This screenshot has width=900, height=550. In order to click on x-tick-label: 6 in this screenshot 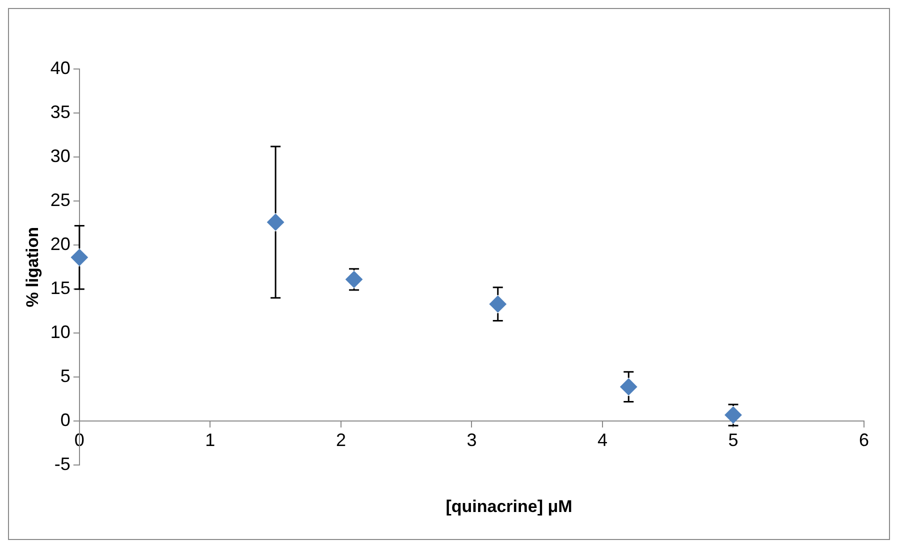, I will do `click(864, 440)`.